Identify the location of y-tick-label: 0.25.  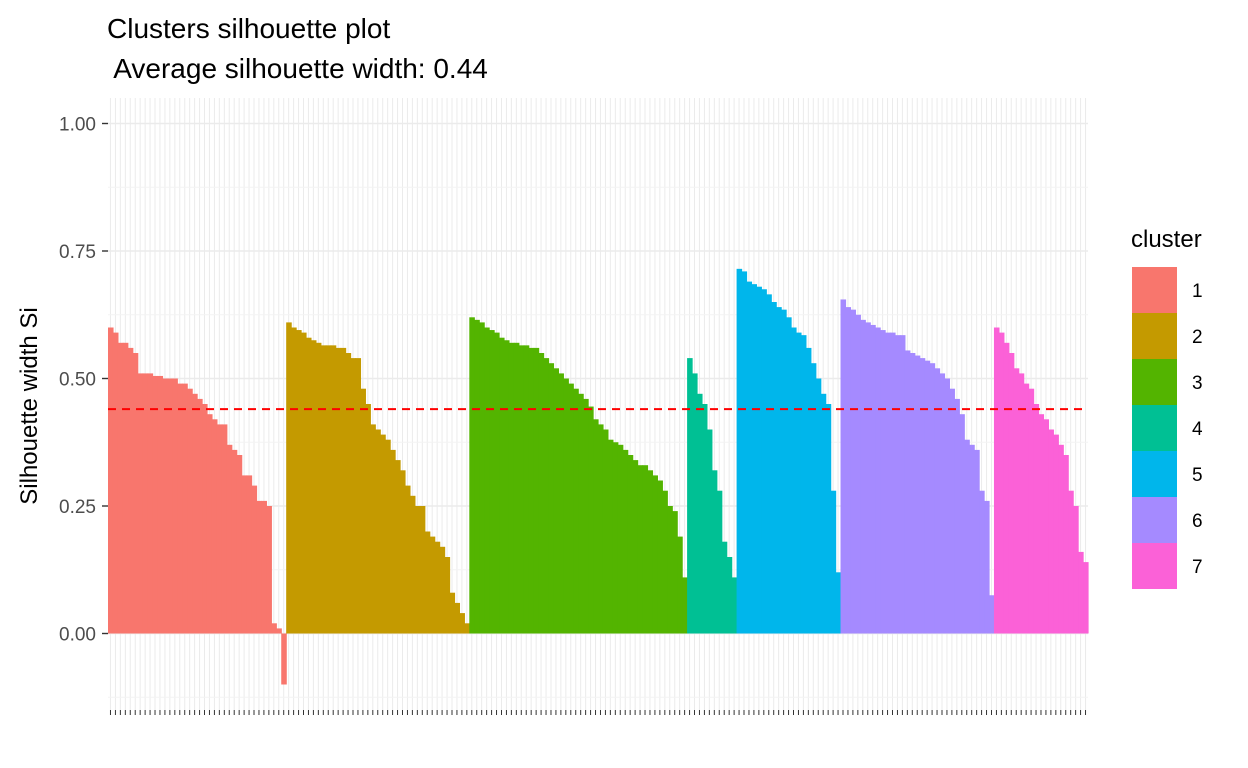
(77, 507).